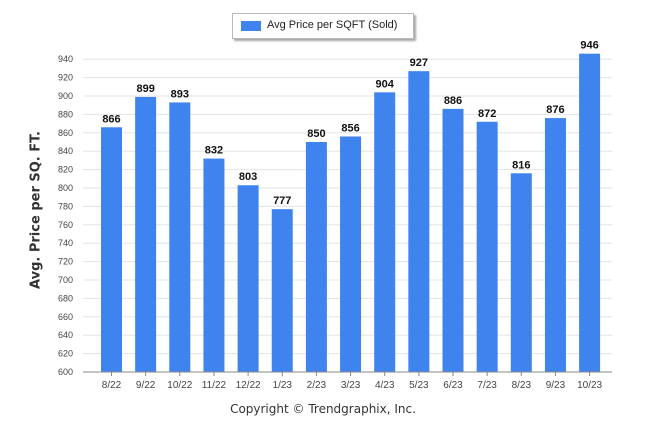 The height and width of the screenshot is (434, 646). Describe the element at coordinates (65, 188) in the screenshot. I see `y-tick-label: 800` at that location.